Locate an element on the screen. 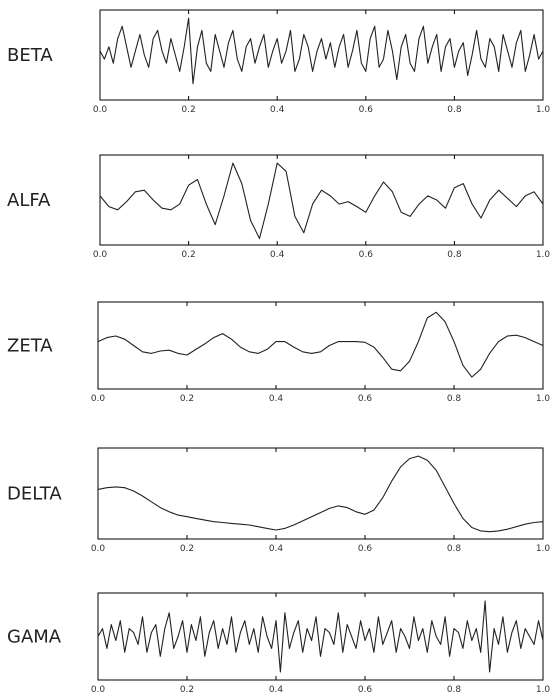  band-label: BETA is located at coordinates (30, 55).